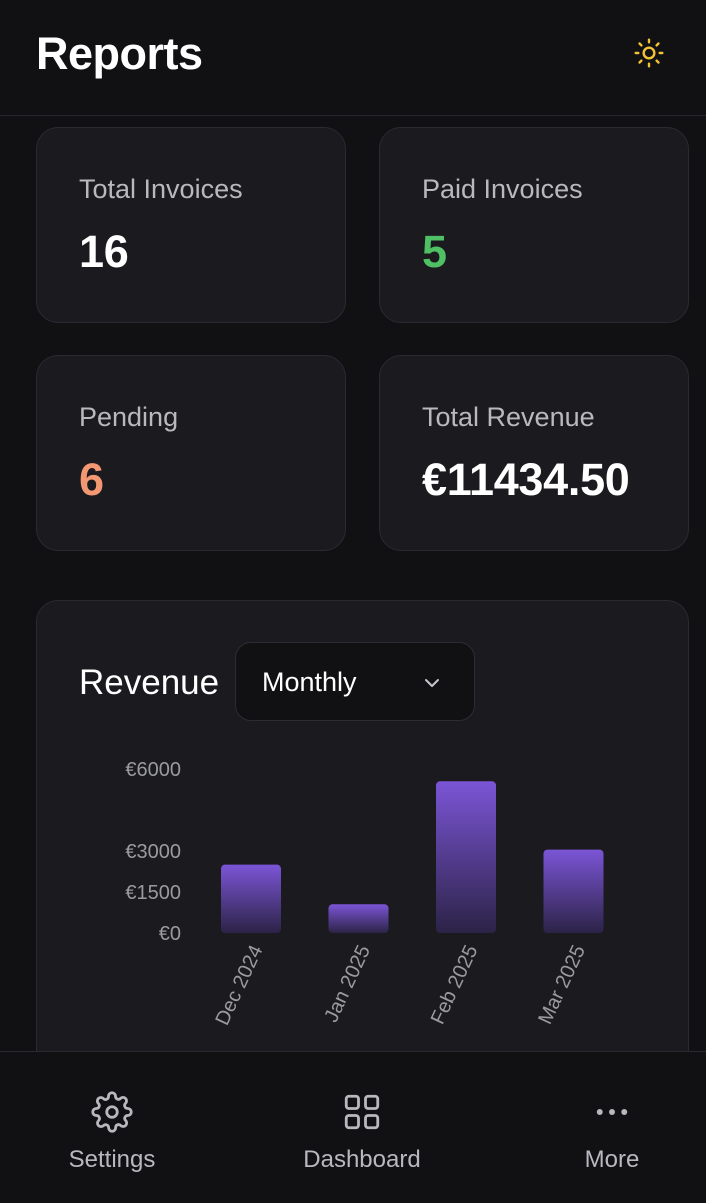 Image resolution: width=706 pixels, height=1203 pixels. Describe the element at coordinates (526, 479) in the screenshot. I see `total-revenue-value: €11434.50` at that location.